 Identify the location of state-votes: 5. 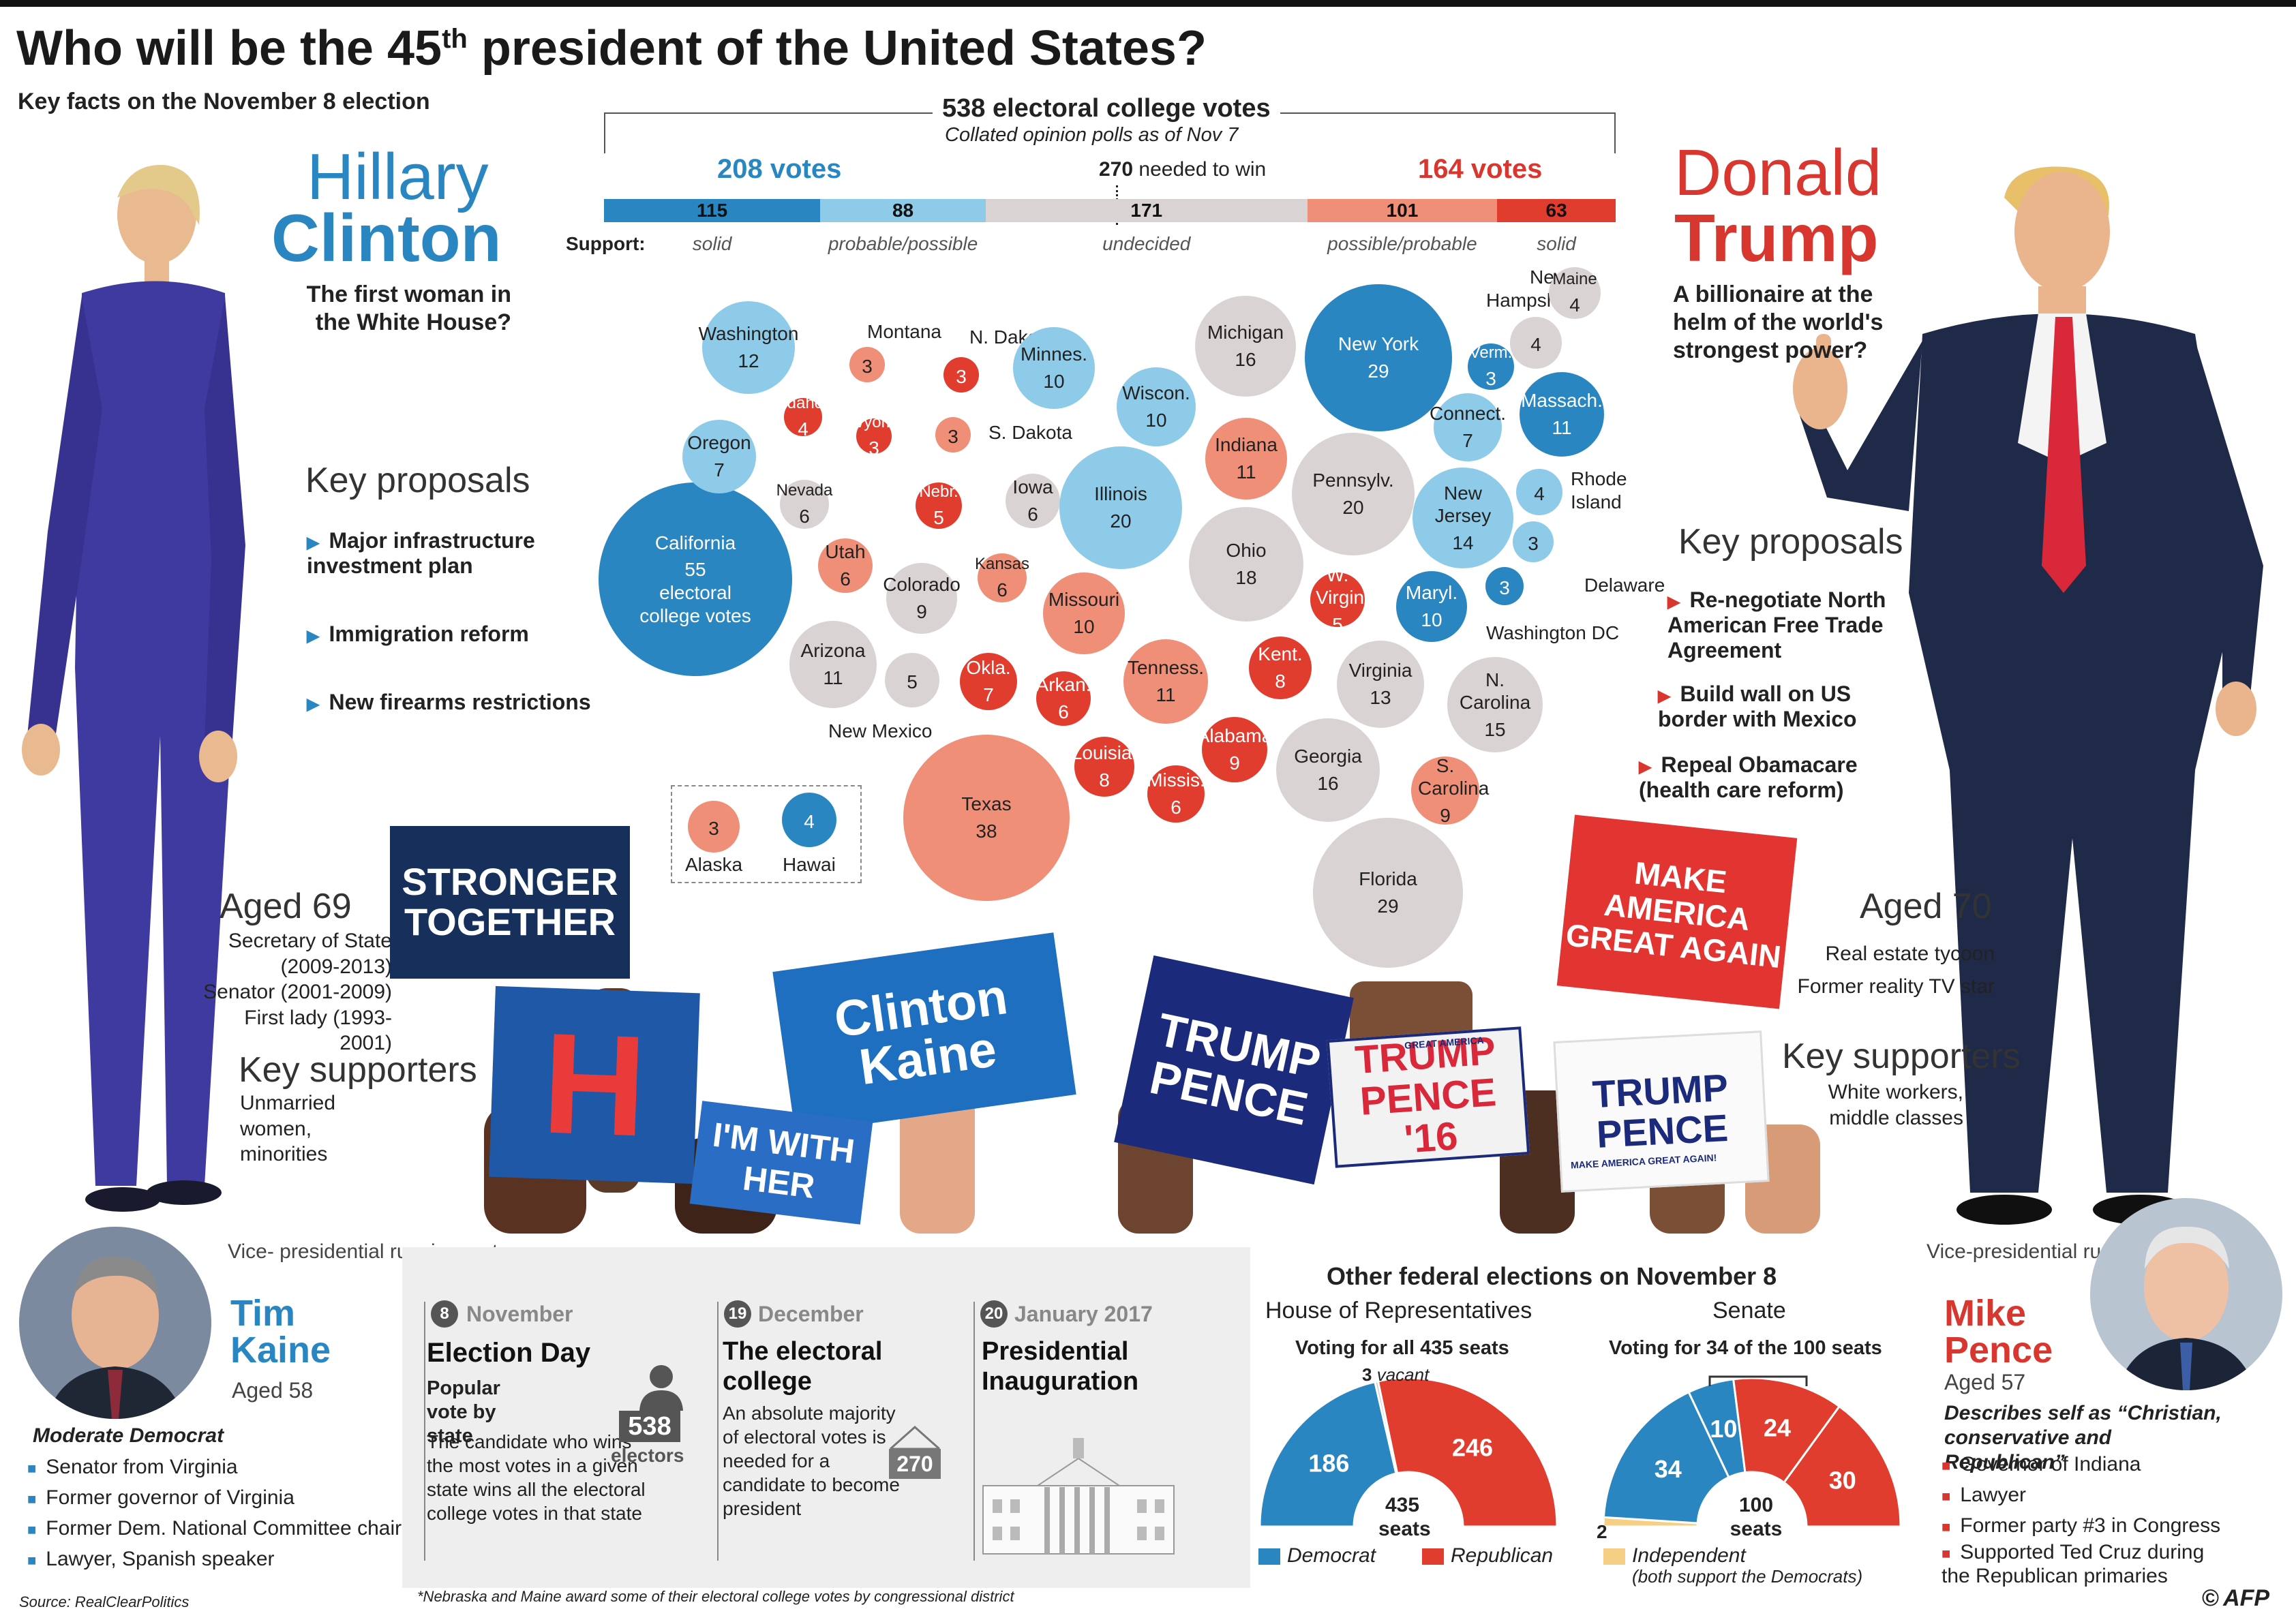
(1337, 624).